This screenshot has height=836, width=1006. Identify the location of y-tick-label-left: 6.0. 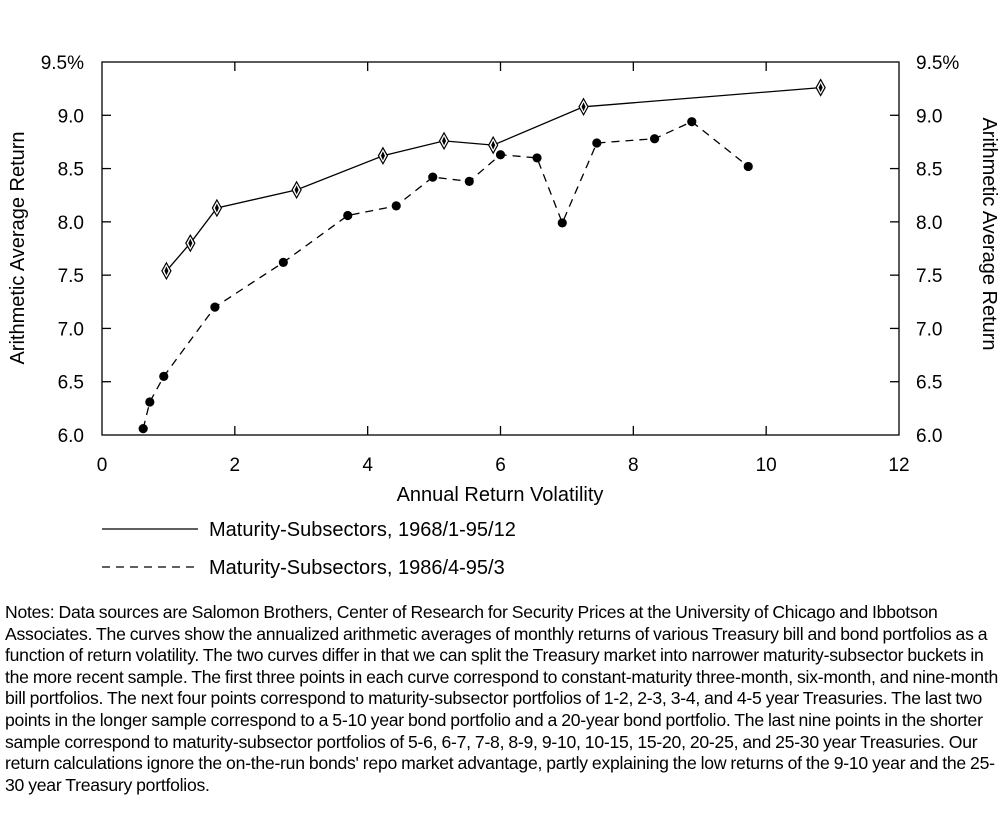
(71, 436).